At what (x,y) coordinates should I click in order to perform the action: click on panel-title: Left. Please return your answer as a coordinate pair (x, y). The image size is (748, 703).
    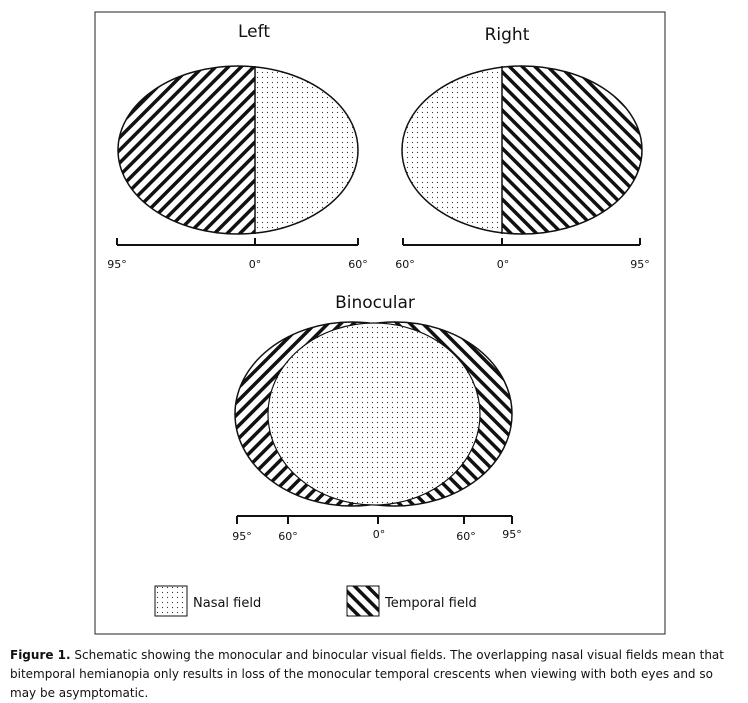
    Looking at the image, I should click on (254, 32).